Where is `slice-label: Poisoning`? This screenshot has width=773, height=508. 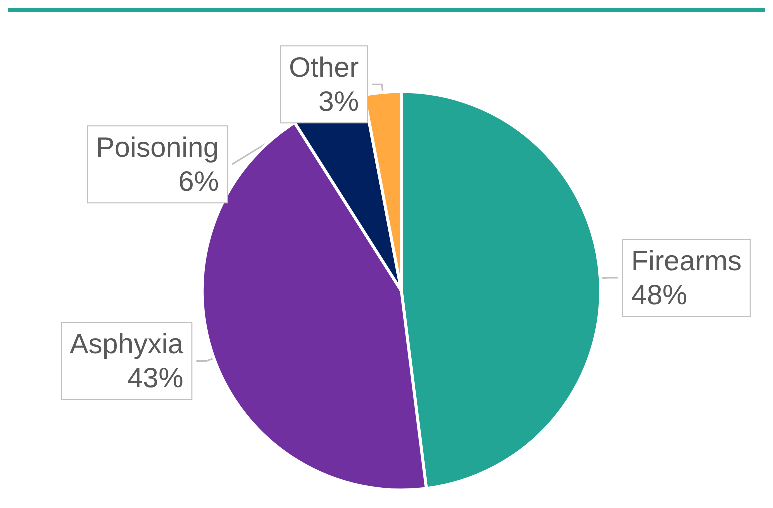
slice-label: Poisoning is located at coordinates (158, 148).